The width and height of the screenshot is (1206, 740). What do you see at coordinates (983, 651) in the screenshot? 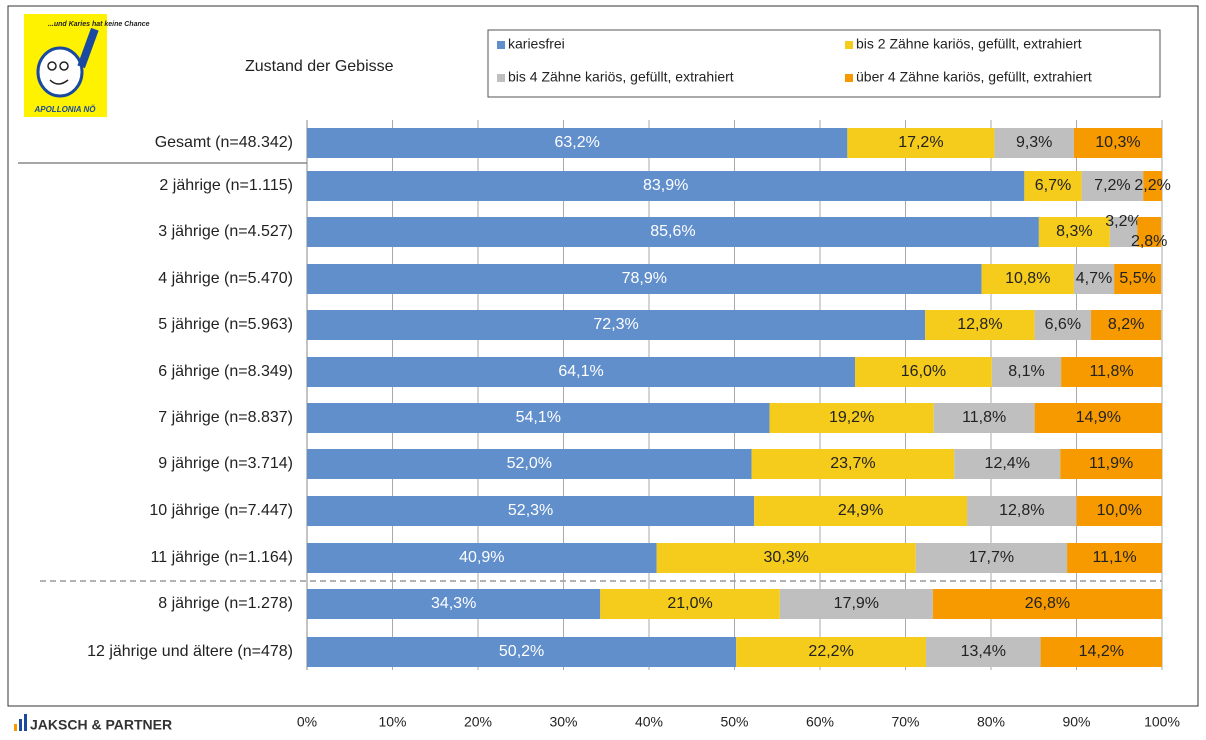
I see `data-label: 13,4%` at bounding box center [983, 651].